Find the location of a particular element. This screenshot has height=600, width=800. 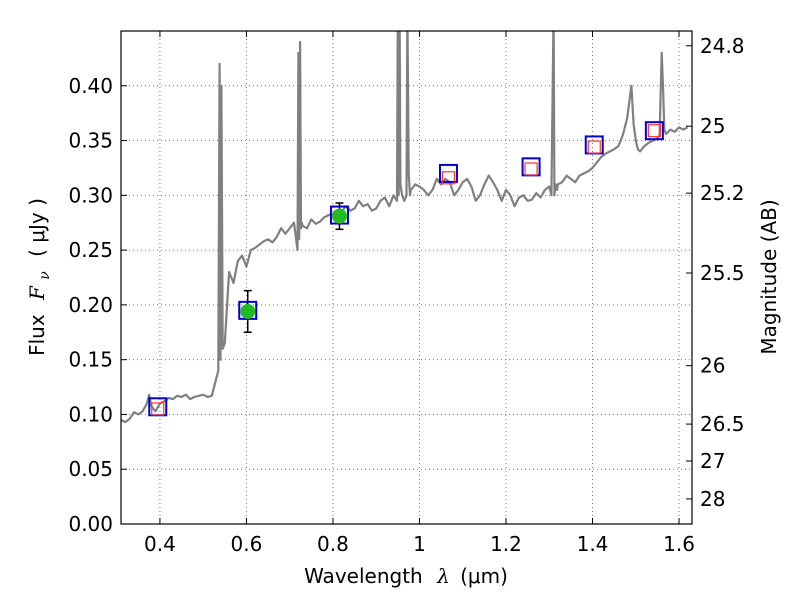

y2-tick-label: 26 is located at coordinates (712, 366).